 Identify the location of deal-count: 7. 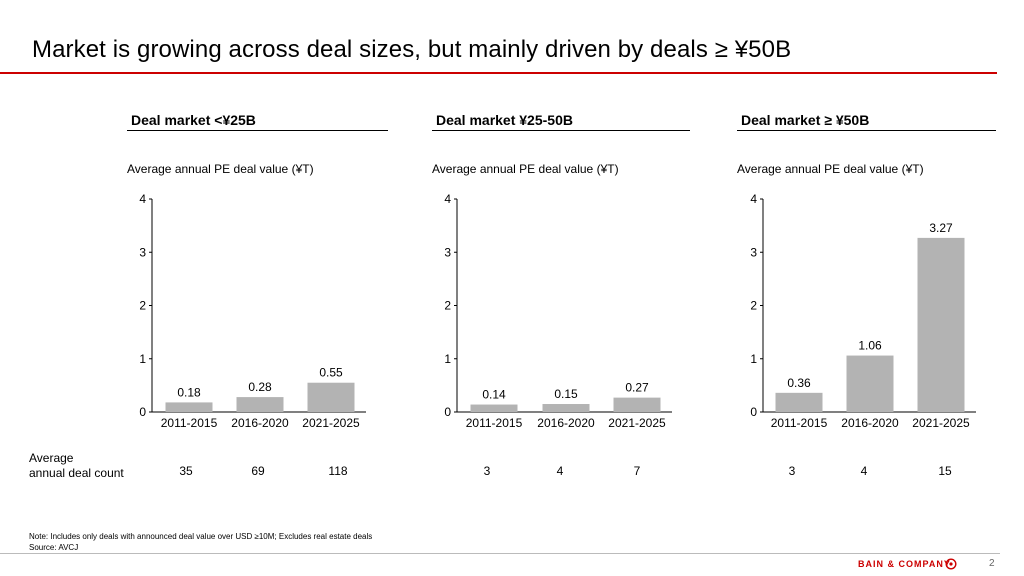
(637, 471).